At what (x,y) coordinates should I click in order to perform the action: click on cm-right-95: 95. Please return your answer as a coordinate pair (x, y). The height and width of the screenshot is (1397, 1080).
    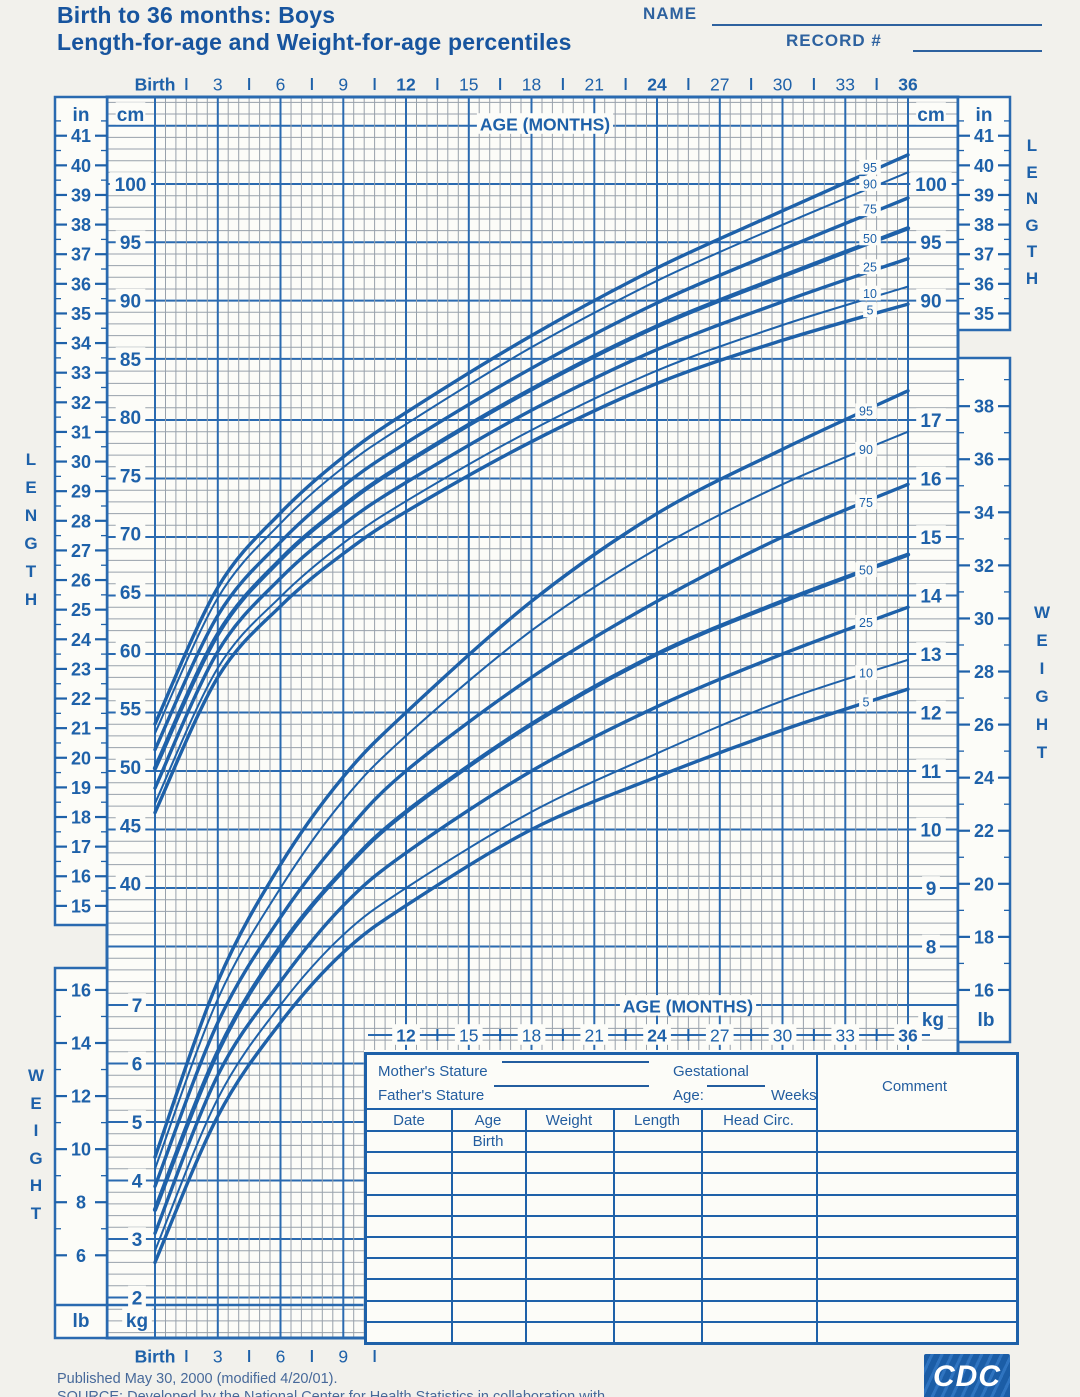
    Looking at the image, I should click on (931, 243).